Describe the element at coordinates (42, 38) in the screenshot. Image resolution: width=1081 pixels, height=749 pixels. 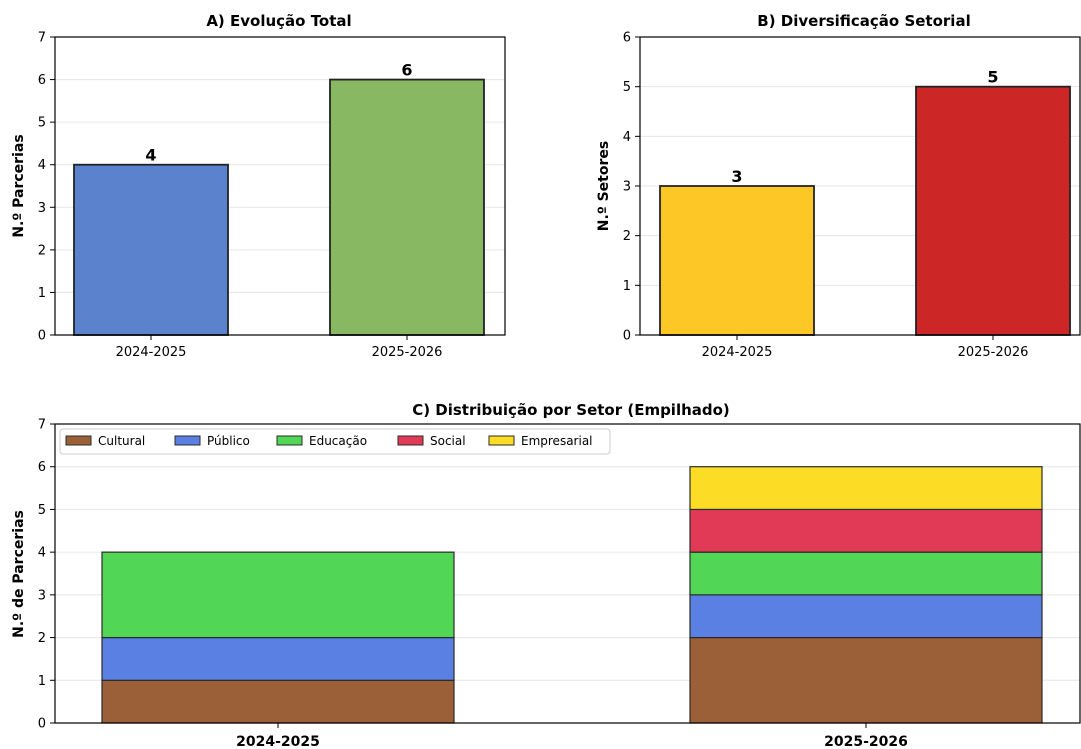
I see `chart-a-ytick-label: 7` at that location.